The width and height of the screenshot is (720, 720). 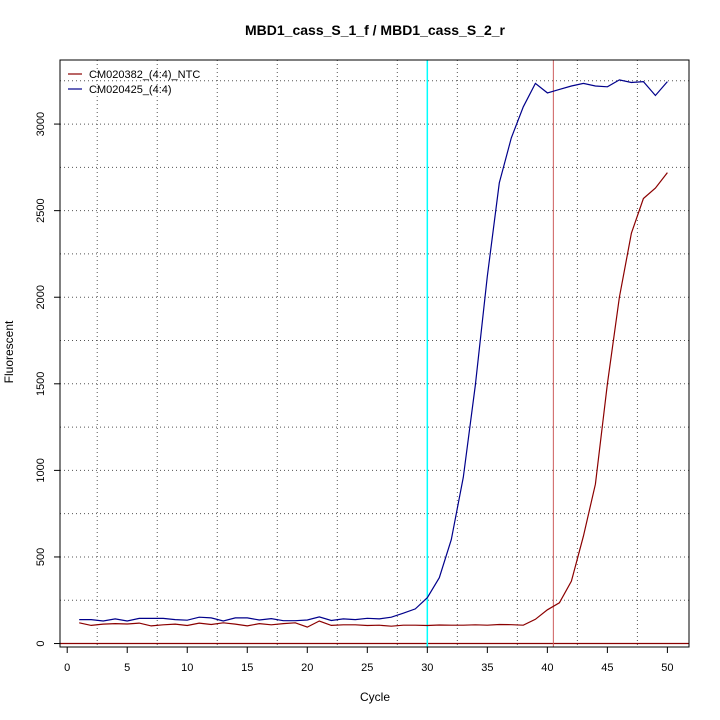 I want to click on y-axis: 0 500 1000 1500 2000 2500 3000, so click(x=47, y=379).